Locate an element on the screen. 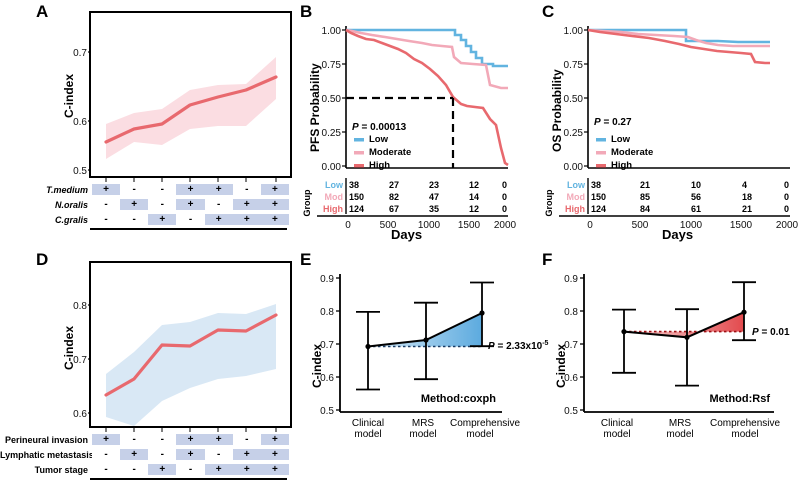 This screenshot has height=485, width=799. panel-c-risk-group-0: Low is located at coordinates (576, 185).